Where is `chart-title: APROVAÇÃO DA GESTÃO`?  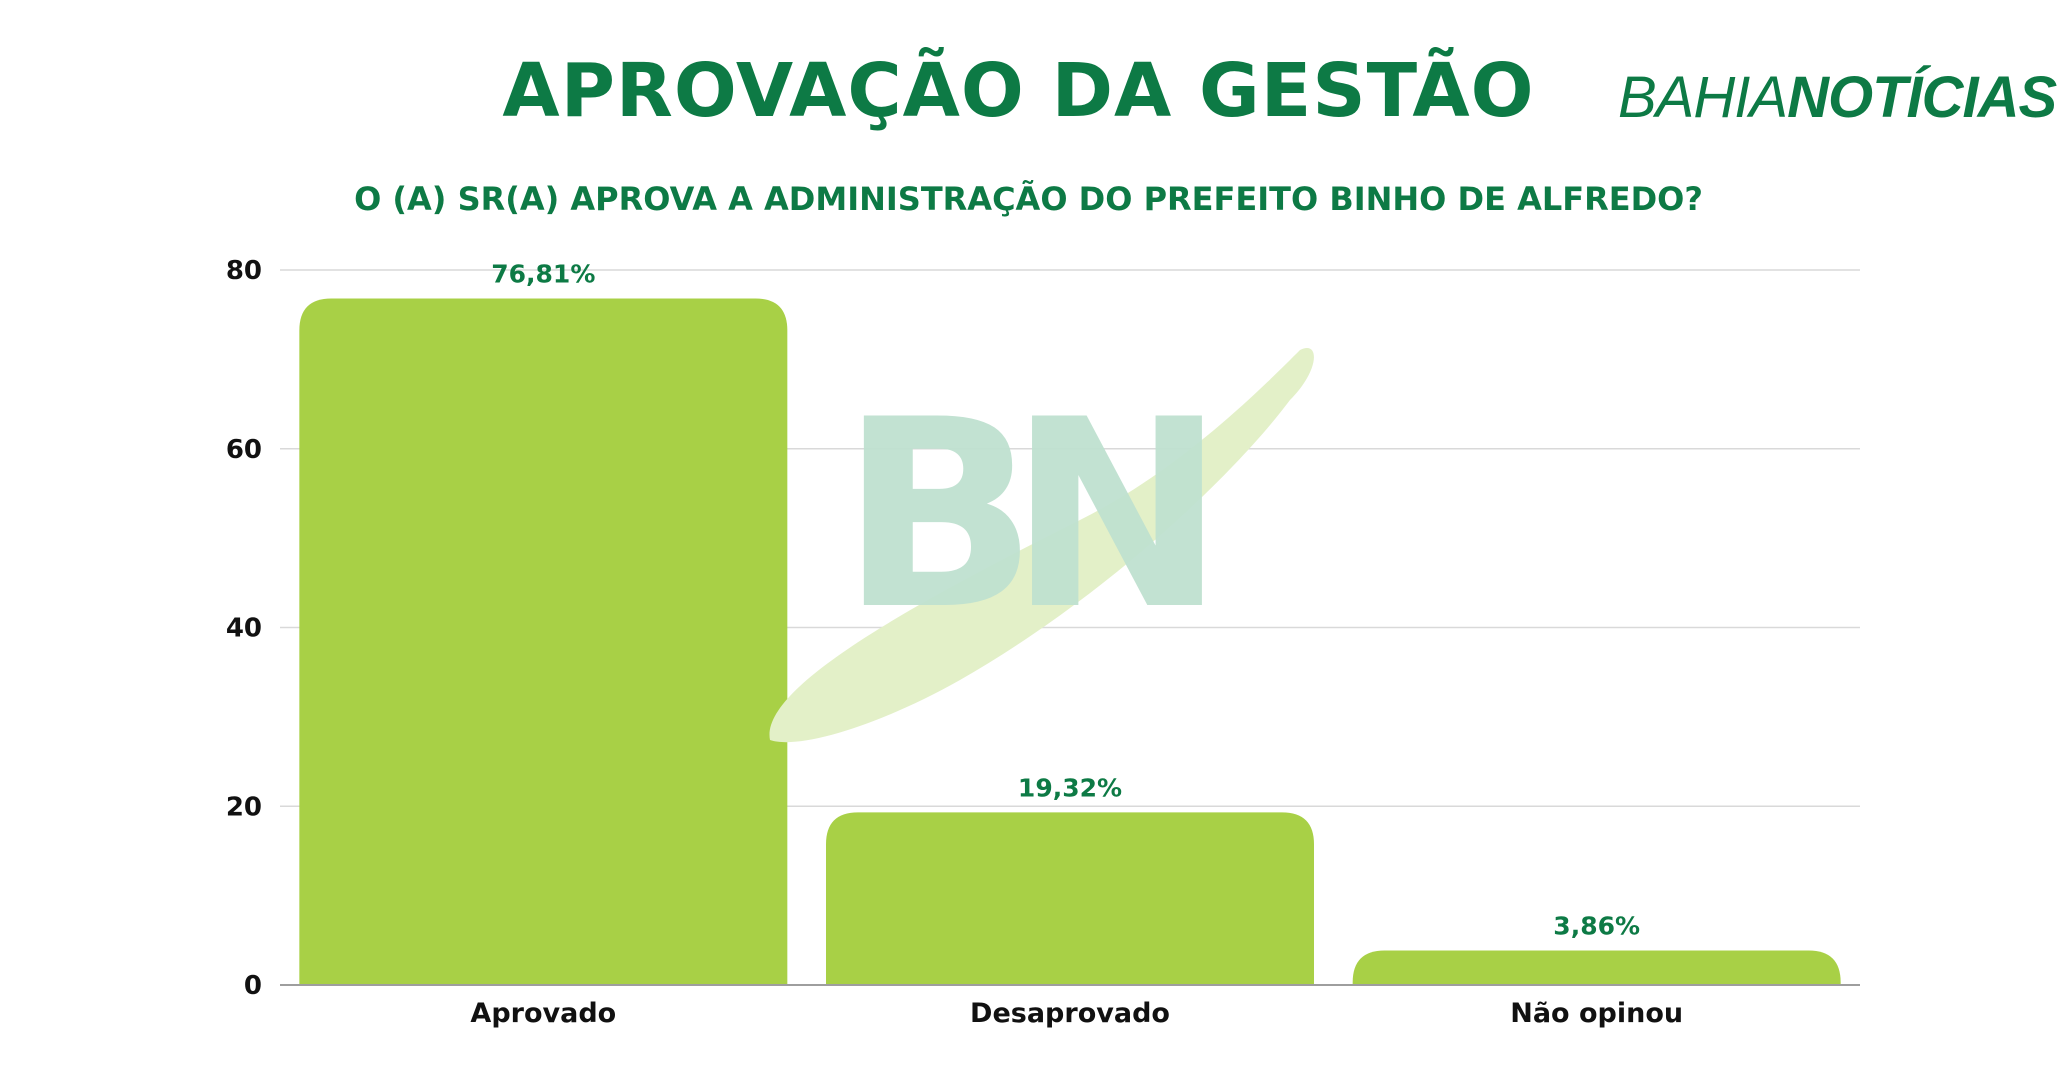 chart-title: APROVAÇÃO DA GESTÃO is located at coordinates (1018, 91).